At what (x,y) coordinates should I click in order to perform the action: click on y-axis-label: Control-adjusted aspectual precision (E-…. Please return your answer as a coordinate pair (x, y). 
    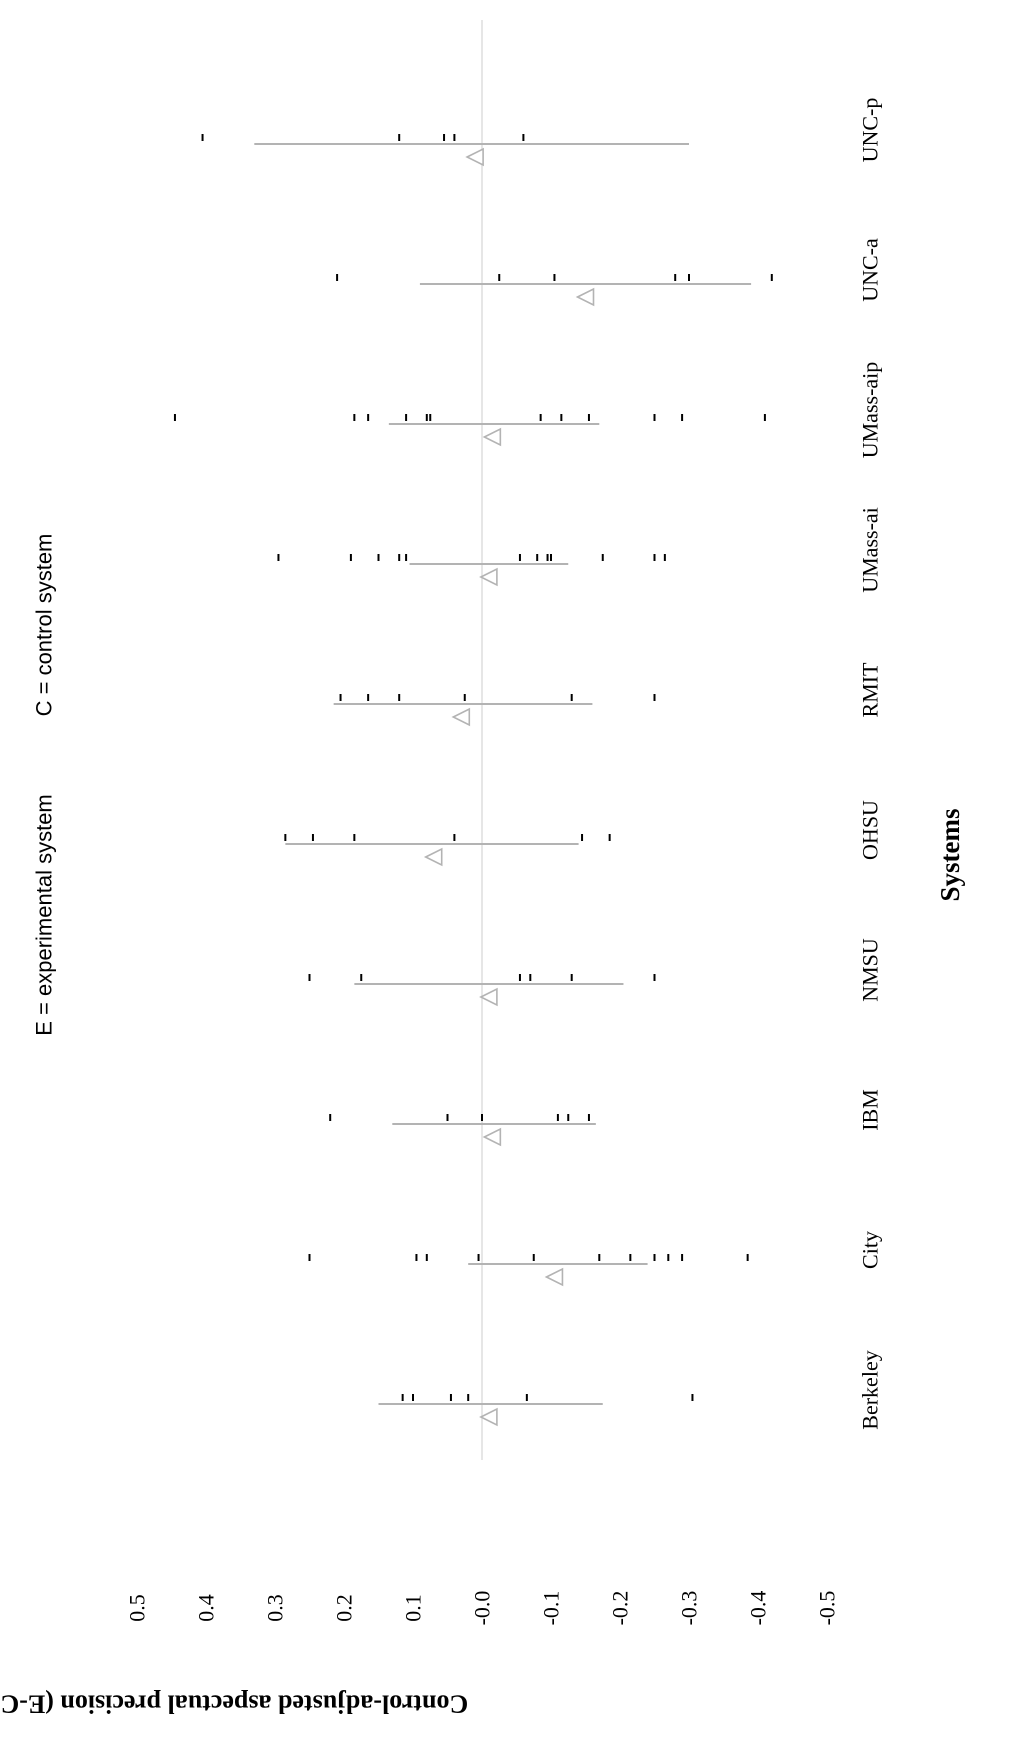
    Looking at the image, I should click on (234, 1704).